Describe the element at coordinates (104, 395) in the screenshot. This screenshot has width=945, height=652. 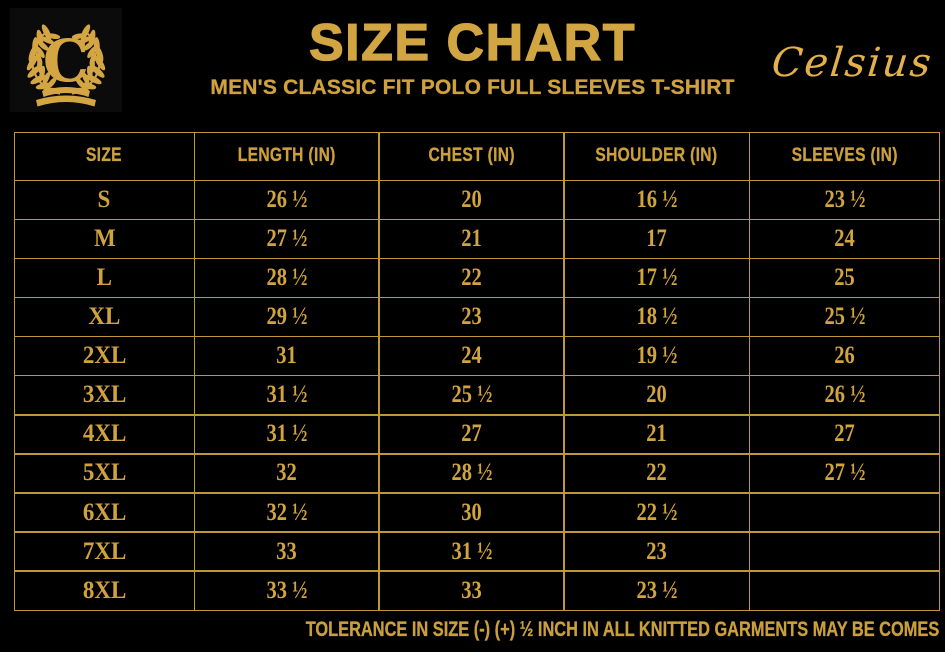
I see `cell-value: 3XL` at that location.